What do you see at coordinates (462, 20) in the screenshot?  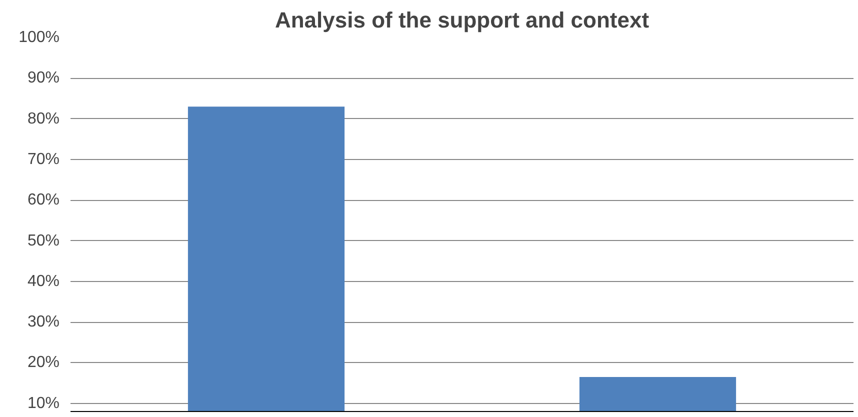 I see `chart-title: Analysis of the support and context` at bounding box center [462, 20].